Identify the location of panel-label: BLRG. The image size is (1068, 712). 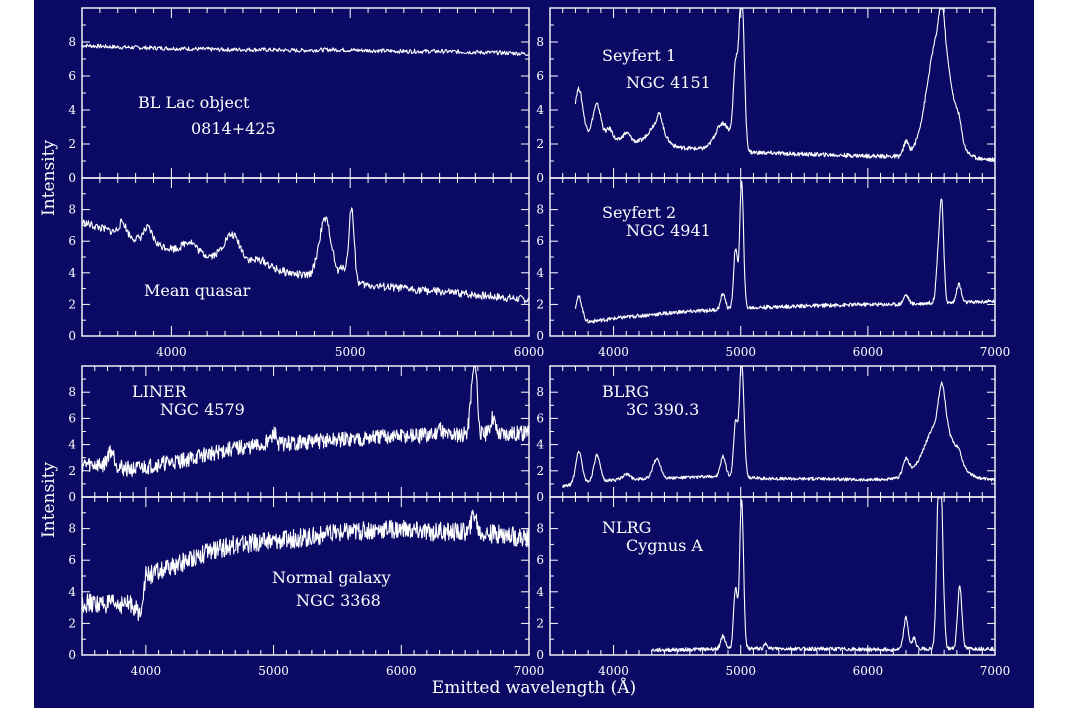
(625, 391).